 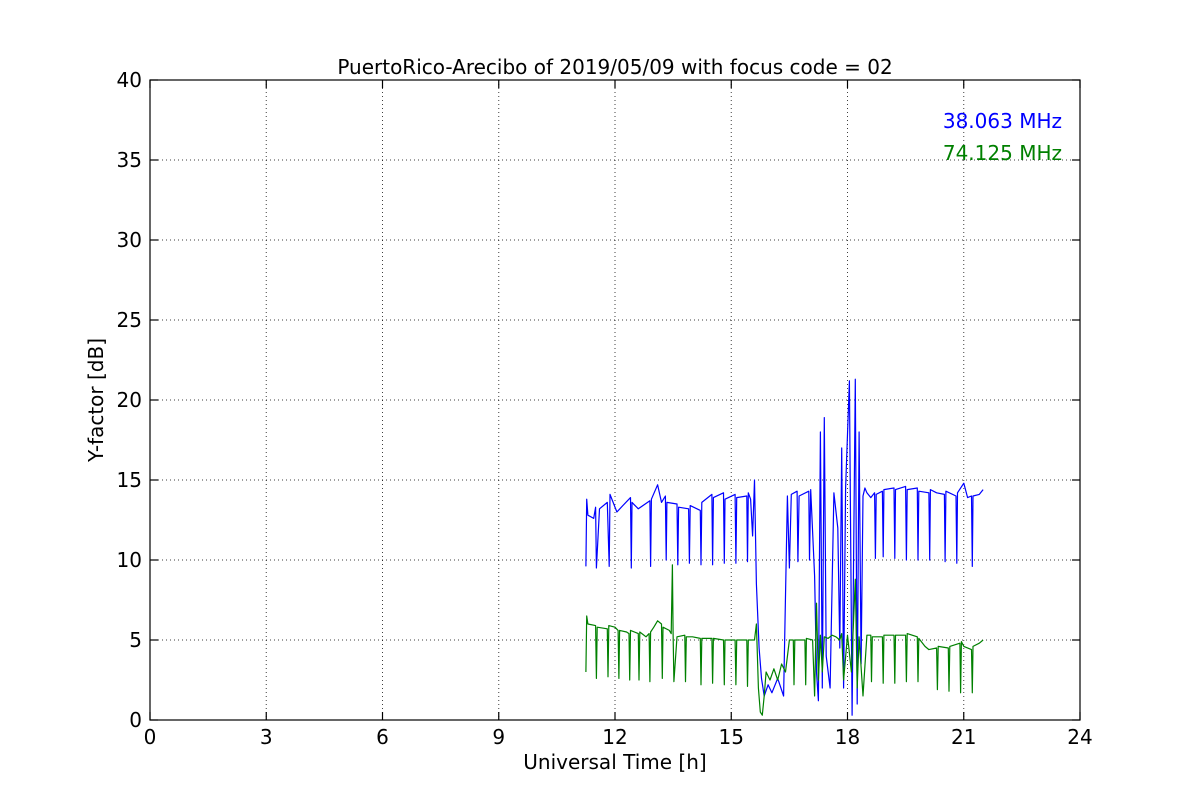 What do you see at coordinates (150, 737) in the screenshot?
I see `x-tick-label: 0` at bounding box center [150, 737].